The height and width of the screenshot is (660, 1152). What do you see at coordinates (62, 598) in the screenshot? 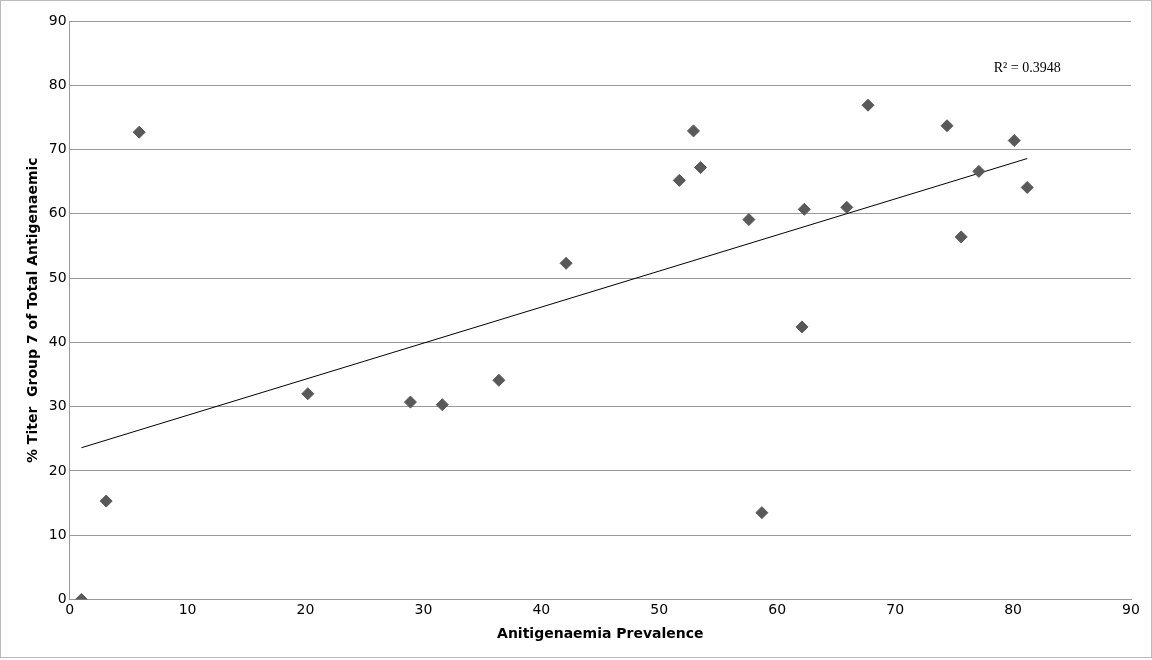
I see `y-tick-label: 0` at bounding box center [62, 598].